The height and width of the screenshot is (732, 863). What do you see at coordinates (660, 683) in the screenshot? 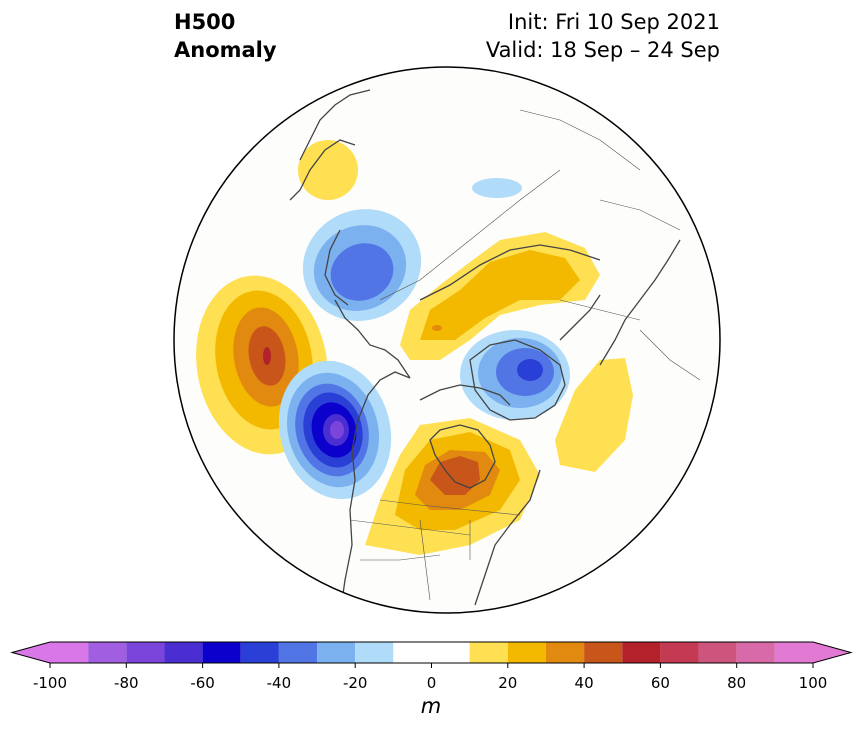
I see `colorbar-tick-label: 60` at bounding box center [660, 683].